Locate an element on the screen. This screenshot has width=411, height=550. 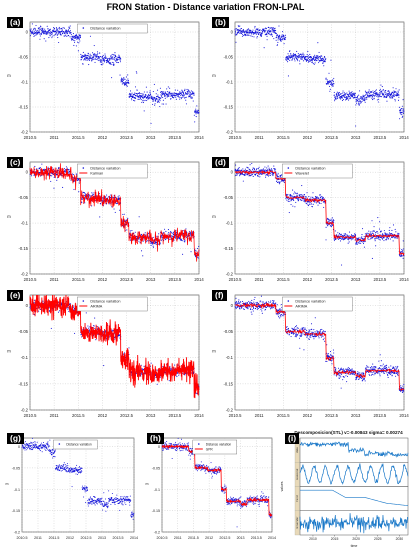
legend-label: Wavelet is located at coordinates (302, 173).